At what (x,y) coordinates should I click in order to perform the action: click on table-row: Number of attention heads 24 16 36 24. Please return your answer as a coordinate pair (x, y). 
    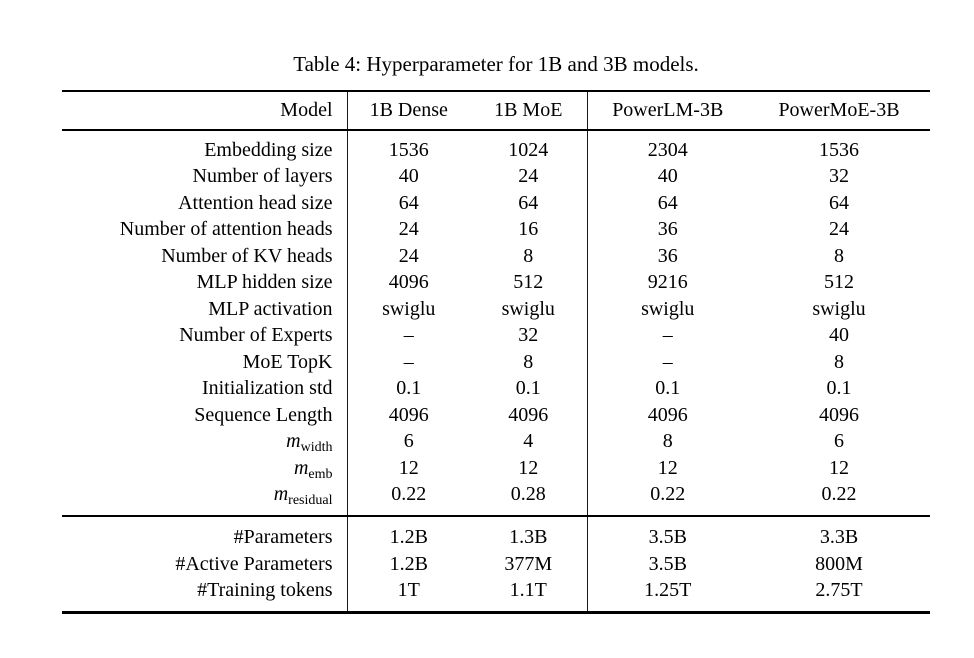
    Looking at the image, I should click on (496, 229).